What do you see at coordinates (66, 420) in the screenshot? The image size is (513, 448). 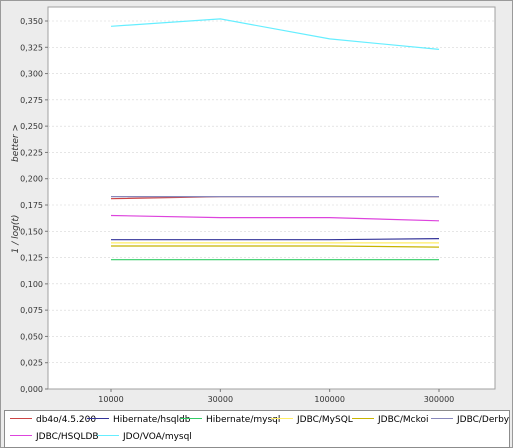 I see `legend-label: db4o/4.5.200` at bounding box center [66, 420].